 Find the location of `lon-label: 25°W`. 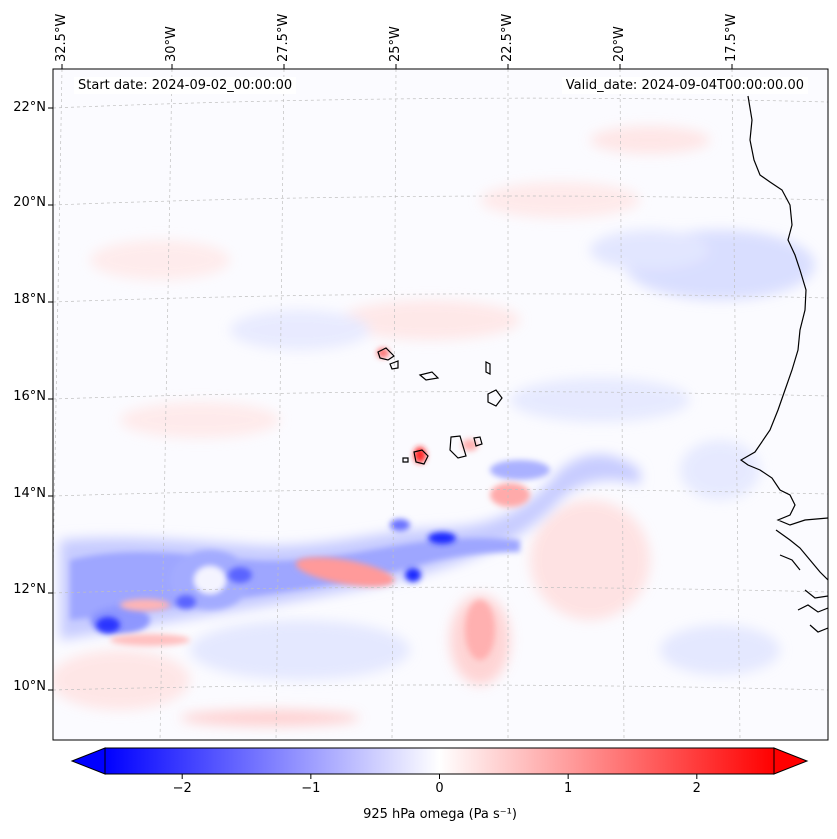

lon-label: 25°W is located at coordinates (395, 44).